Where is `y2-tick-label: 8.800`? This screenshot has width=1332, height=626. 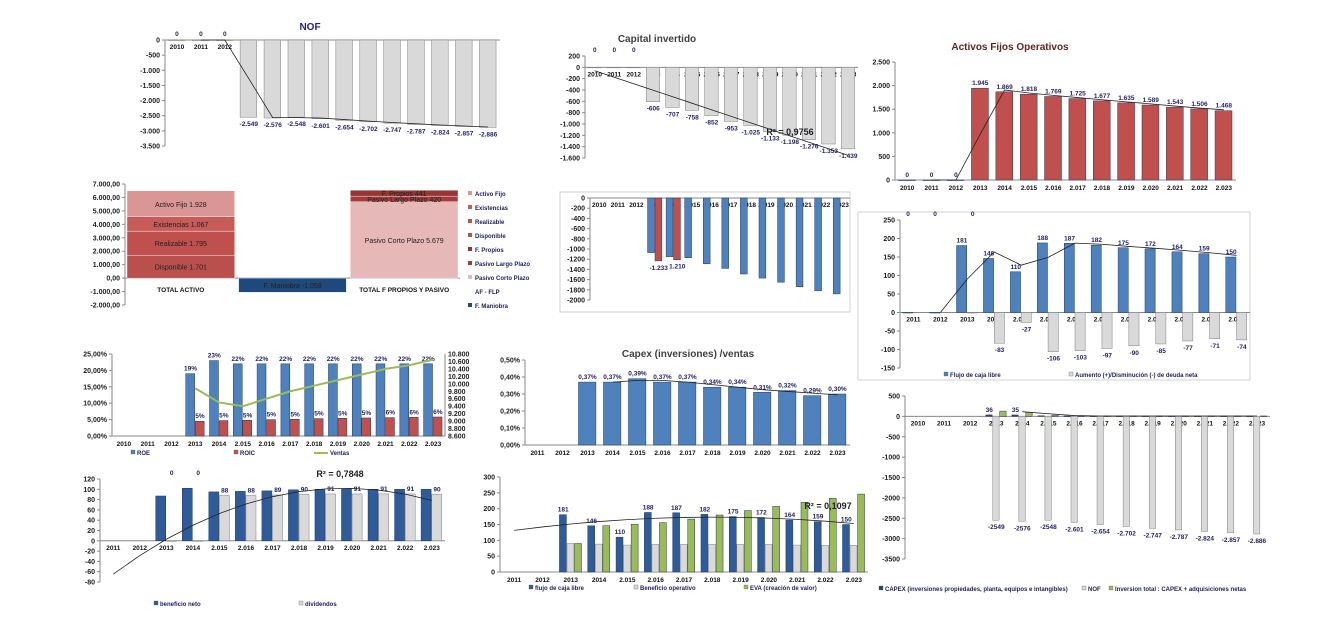
y2-tick-label: 8.800 is located at coordinates (457, 429).